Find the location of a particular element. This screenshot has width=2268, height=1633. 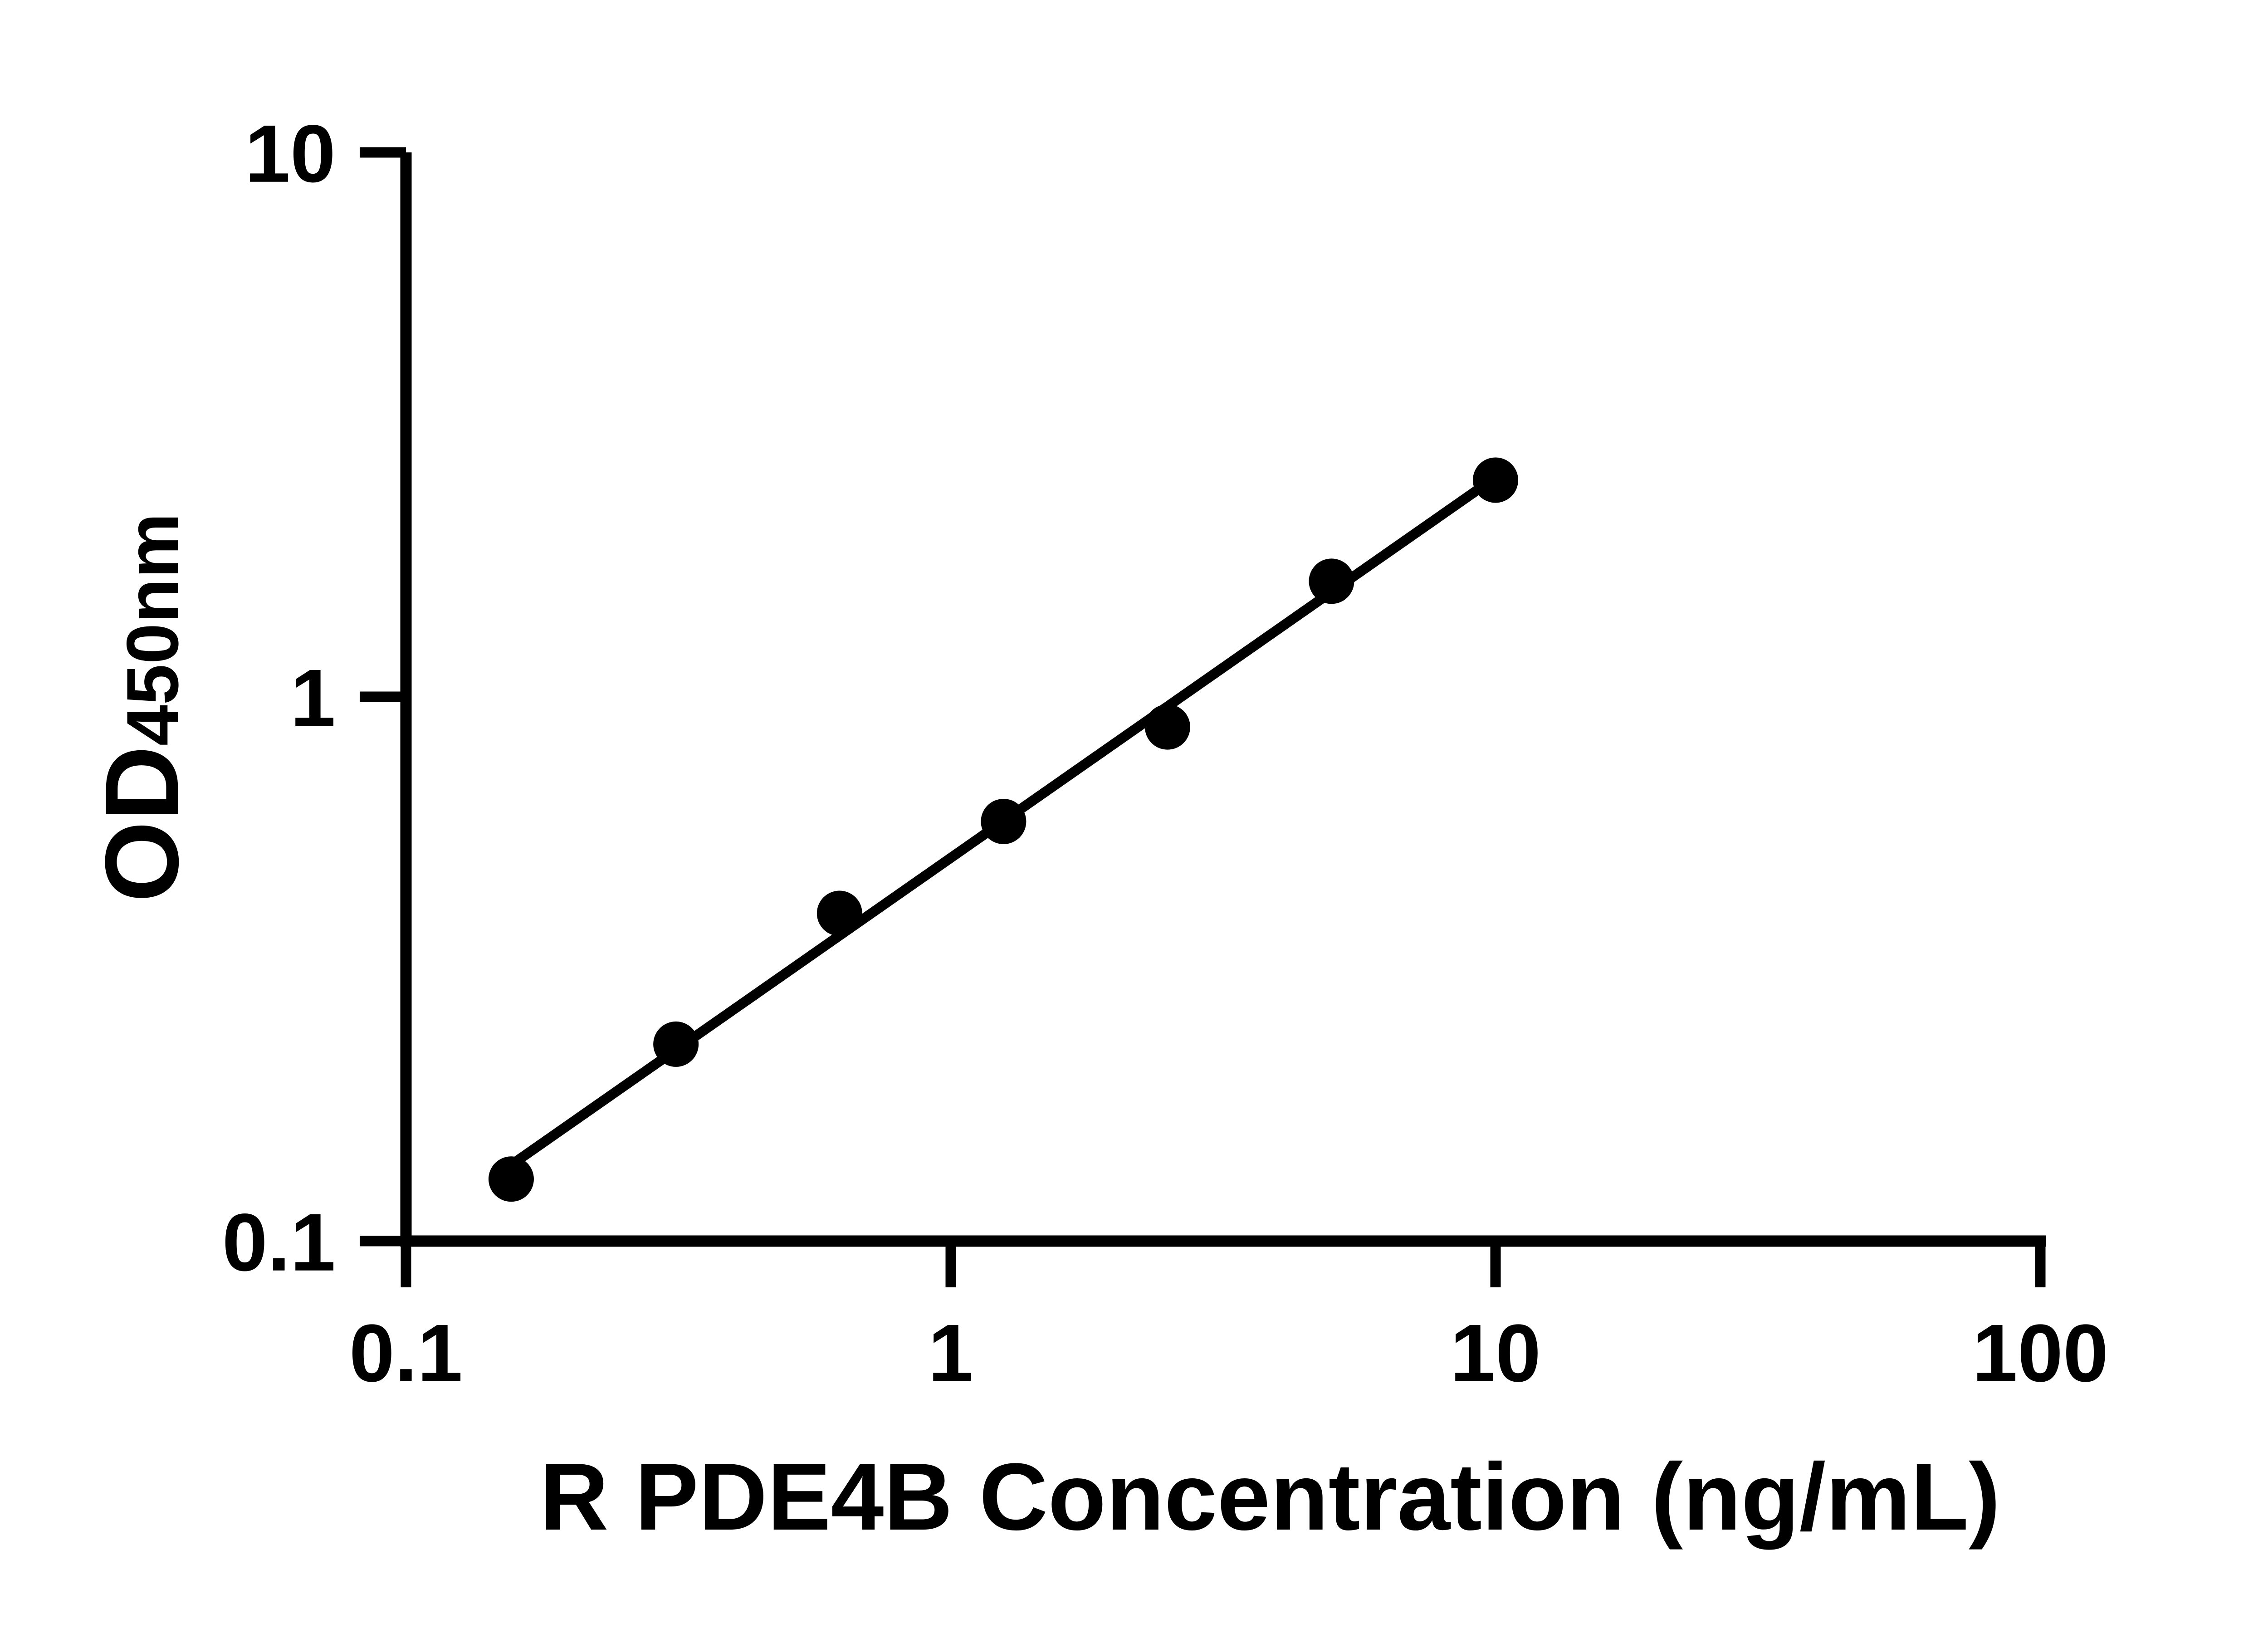

x-tick-label: 100 is located at coordinates (2040, 1353).